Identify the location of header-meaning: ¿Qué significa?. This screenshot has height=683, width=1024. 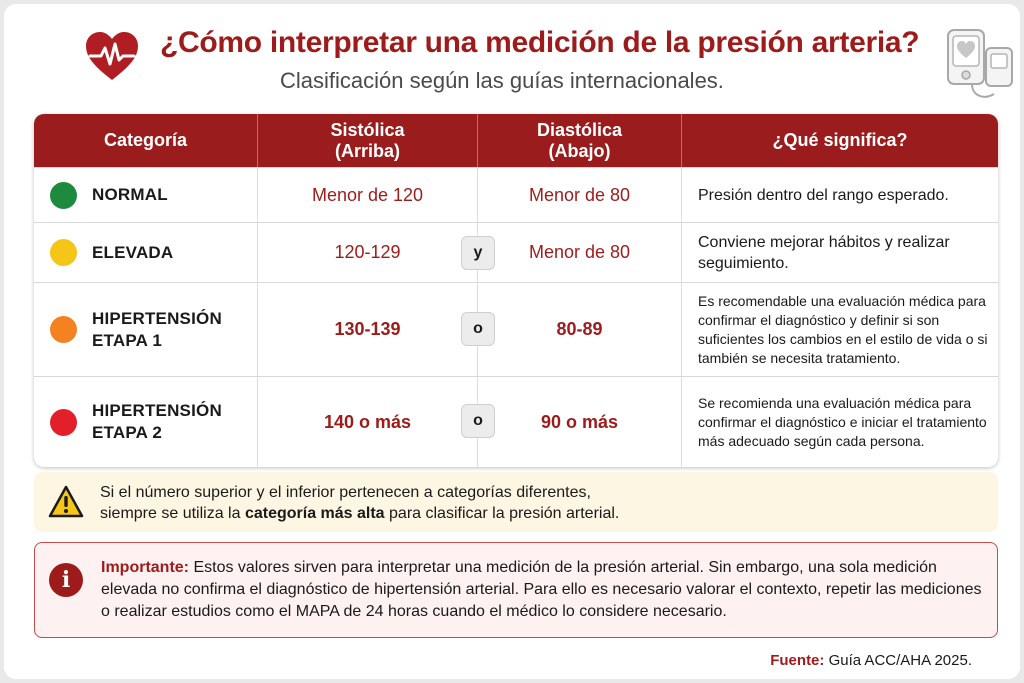
(840, 140).